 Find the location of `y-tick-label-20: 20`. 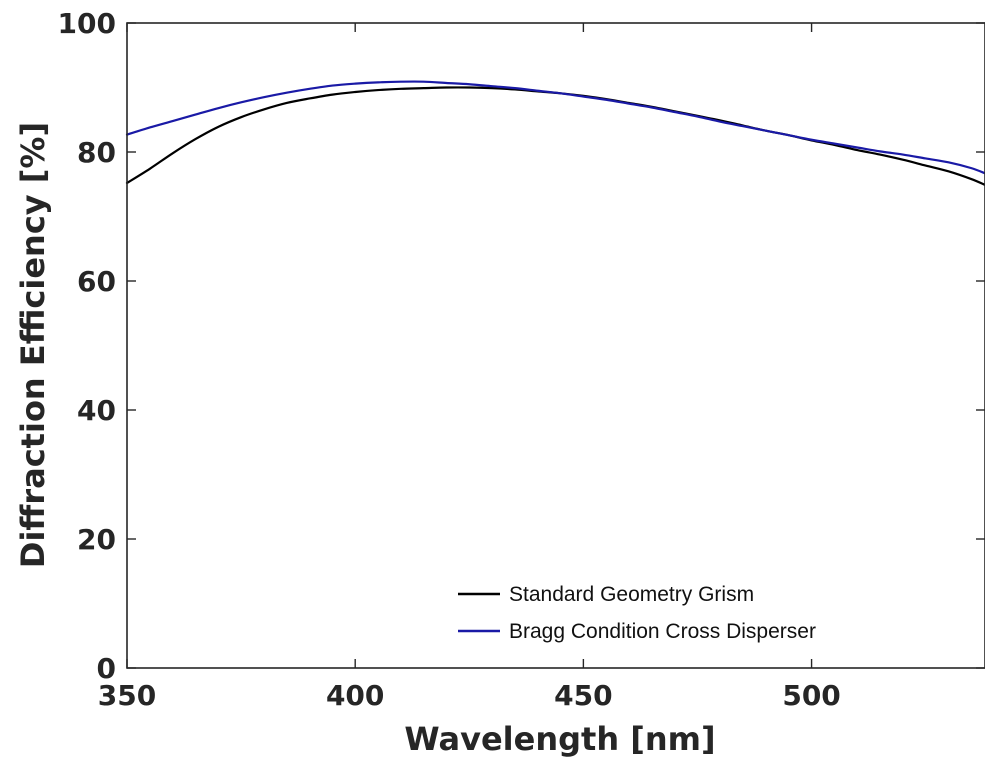

y-tick-label-20: 20 is located at coordinates (96, 539).